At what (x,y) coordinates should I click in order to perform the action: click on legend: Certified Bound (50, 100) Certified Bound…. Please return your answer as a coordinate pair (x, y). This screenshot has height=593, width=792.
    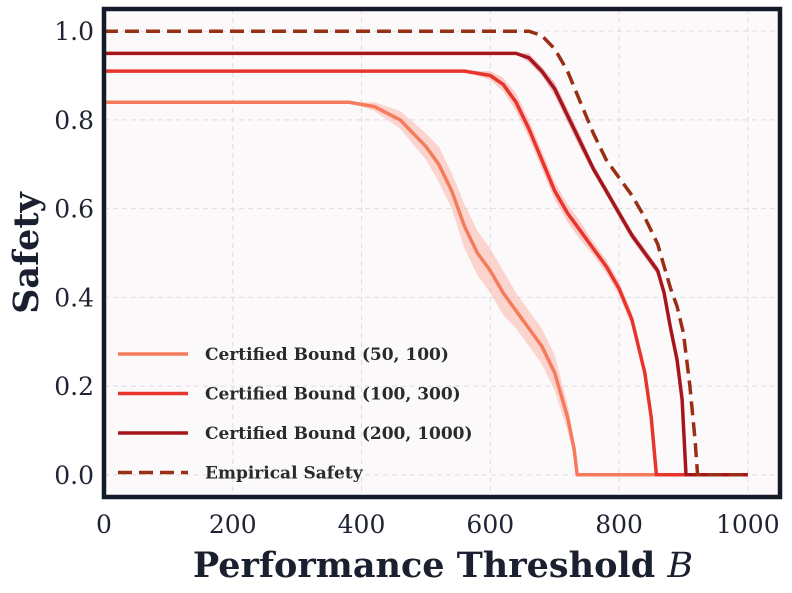
    Looking at the image, I should click on (295, 414).